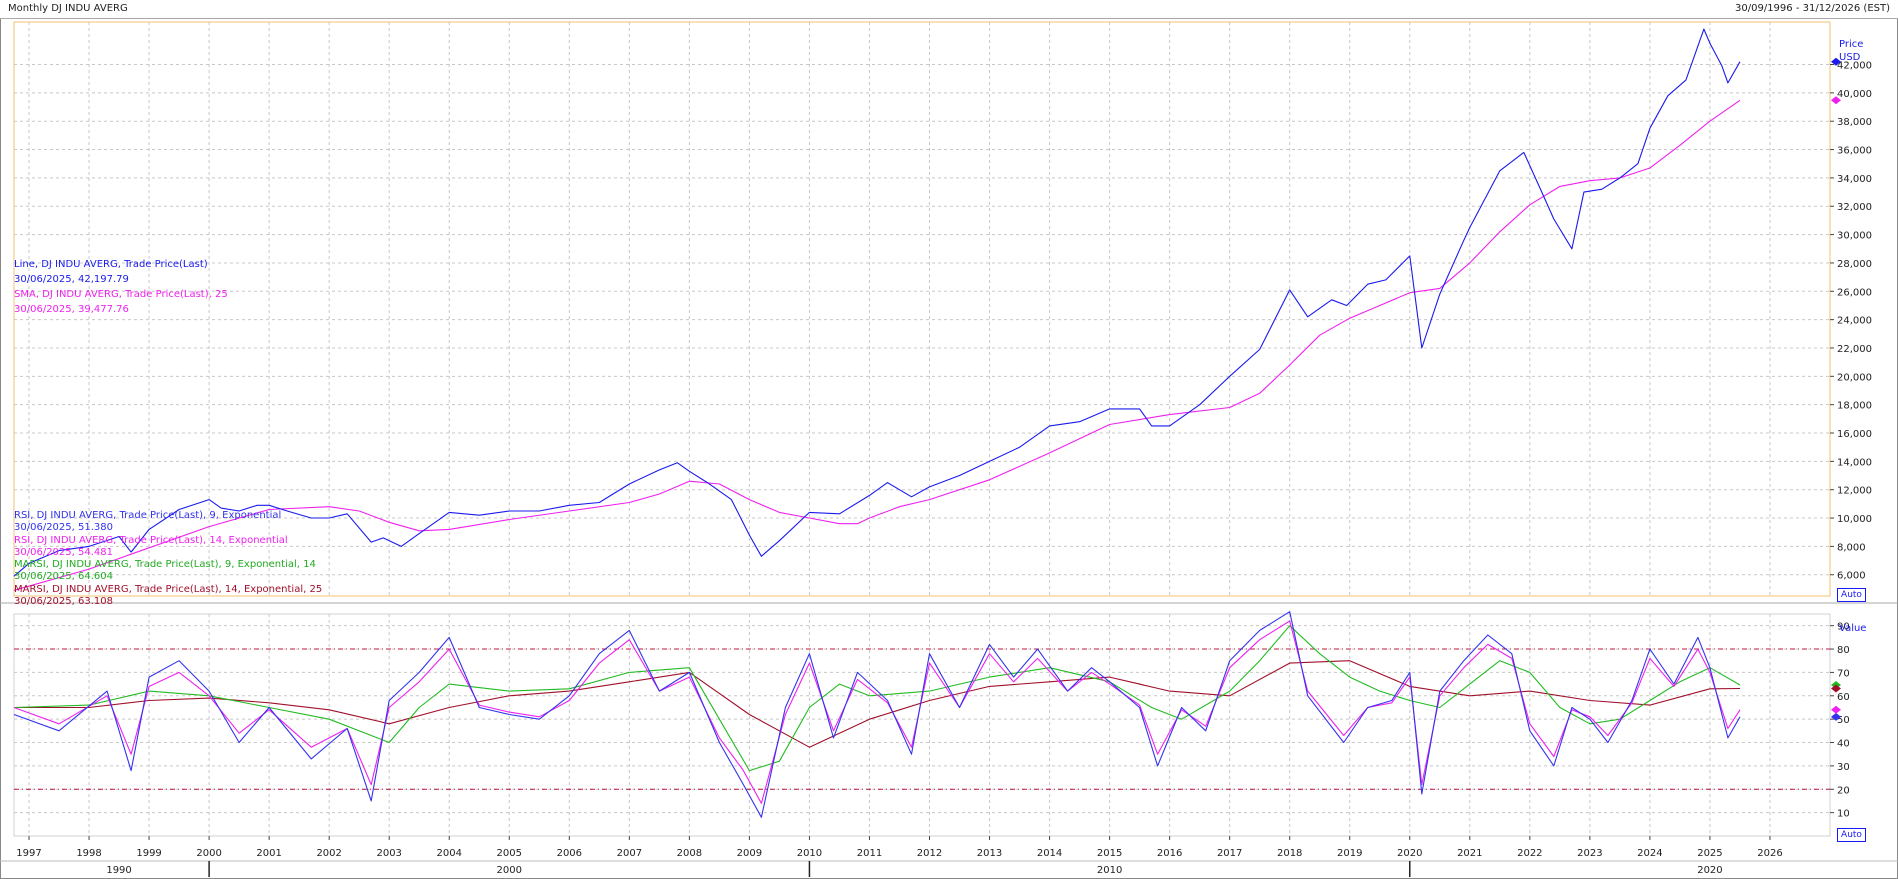 This screenshot has width=1898, height=879. What do you see at coordinates (1854, 179) in the screenshot?
I see `price-y-tick-label: 34,000` at bounding box center [1854, 179].